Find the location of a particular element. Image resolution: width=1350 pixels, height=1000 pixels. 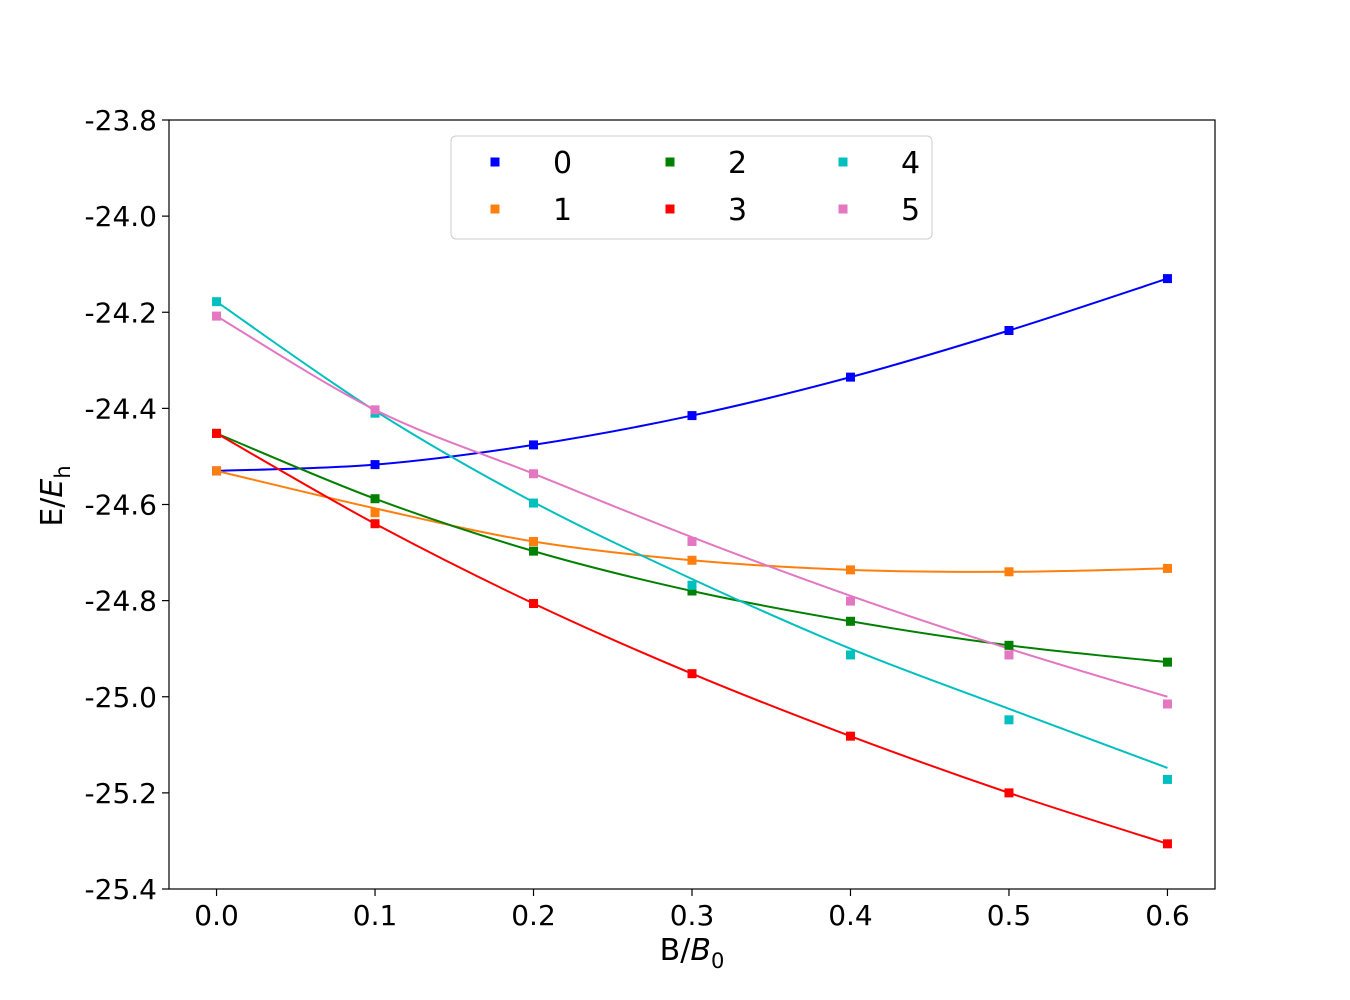

y-tick-label: -24.4 is located at coordinates (121, 408).